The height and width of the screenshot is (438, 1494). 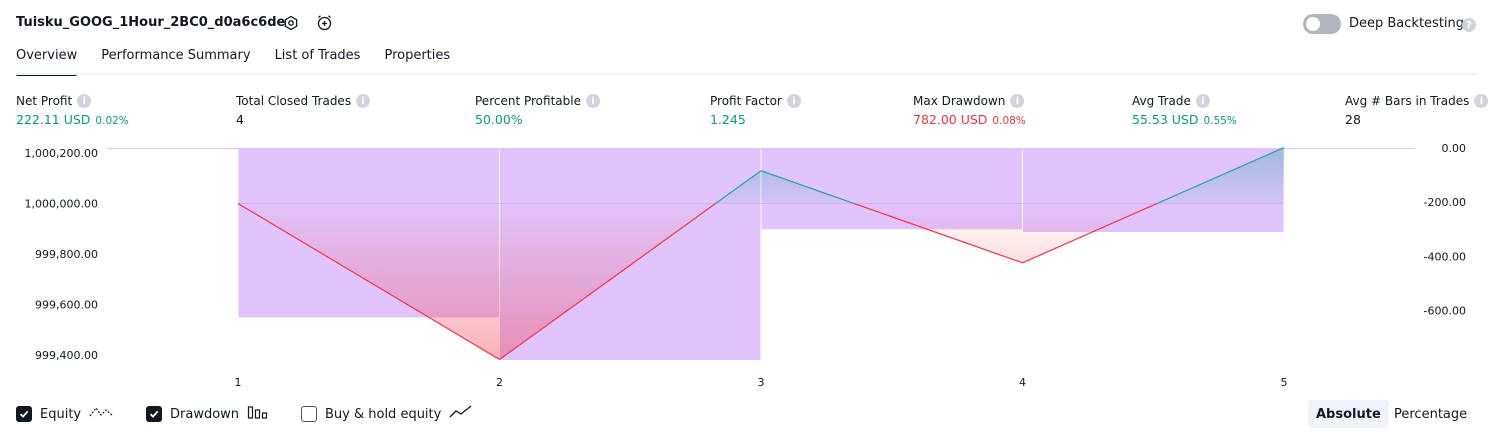 I want to click on legend-drawdown: Drawdown, so click(x=207, y=414).